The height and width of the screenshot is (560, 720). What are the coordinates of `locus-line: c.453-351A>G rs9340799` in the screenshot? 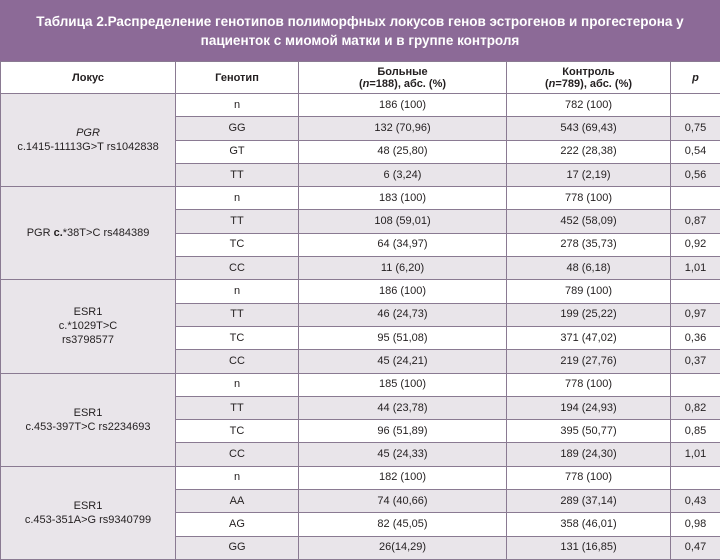 It's located at (88, 519).